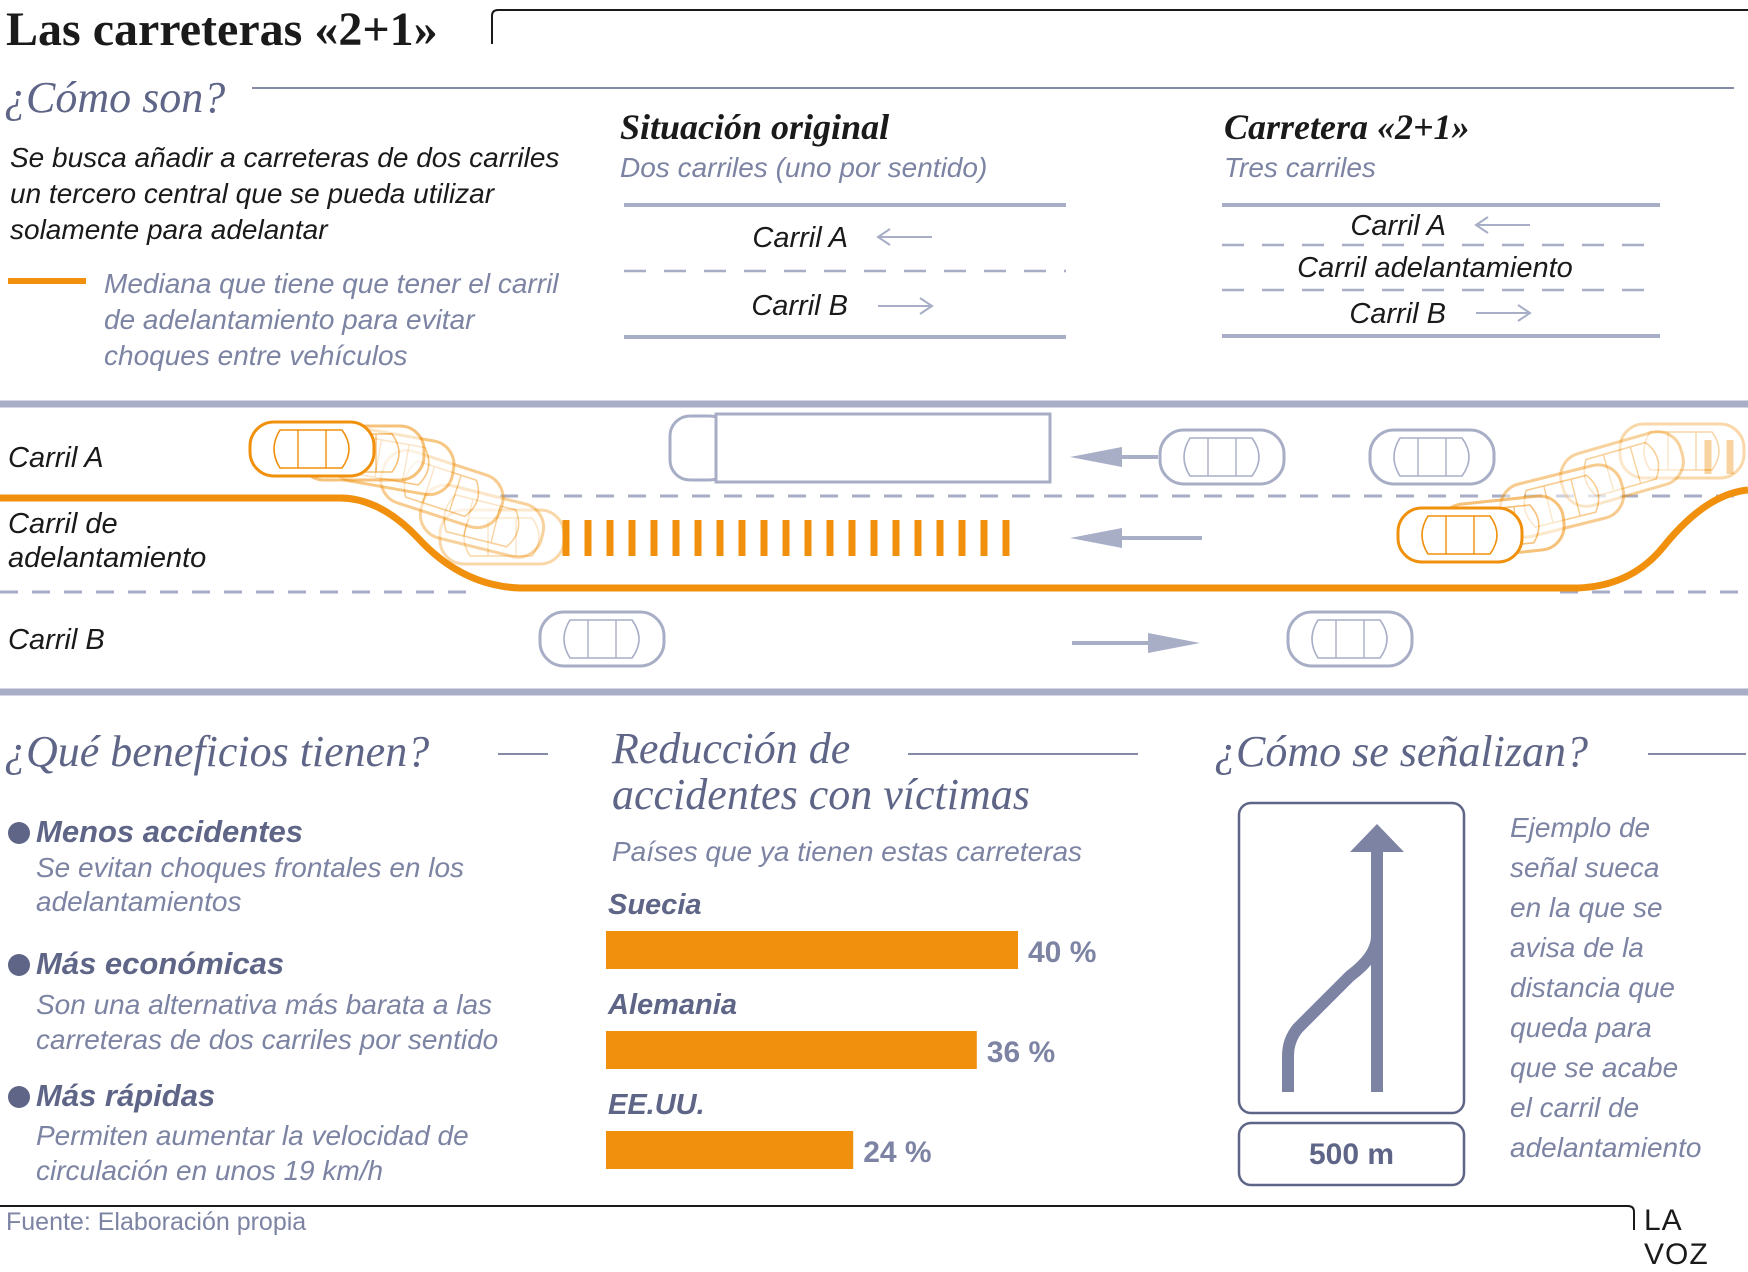  I want to click on footer-source: Fuente: Elaboración propia, so click(156, 1222).